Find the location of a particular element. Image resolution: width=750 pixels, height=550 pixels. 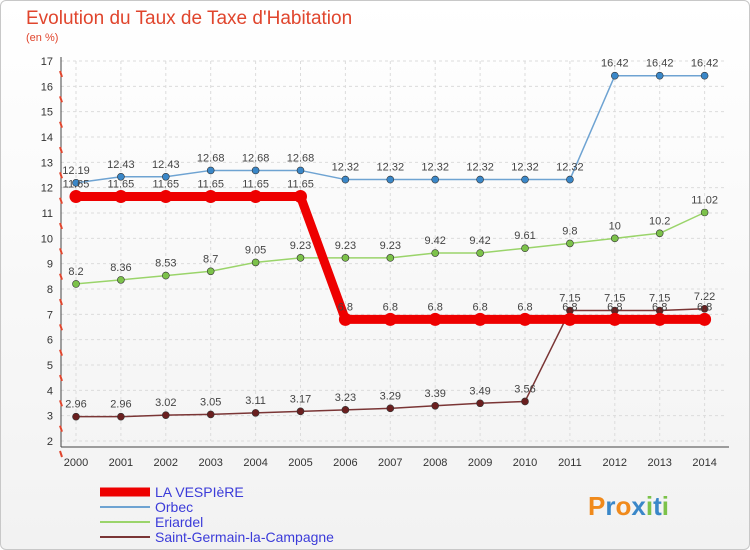

logo-letter: t is located at coordinates (657, 506).